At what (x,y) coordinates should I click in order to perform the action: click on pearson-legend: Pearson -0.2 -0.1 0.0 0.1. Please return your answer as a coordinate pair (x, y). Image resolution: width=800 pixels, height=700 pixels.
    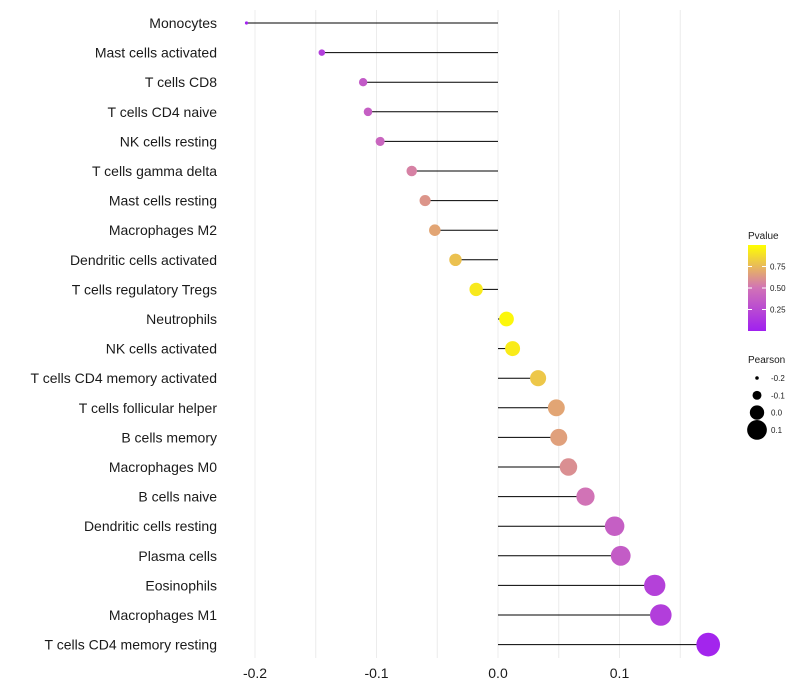
    Looking at the image, I should click on (766, 397).